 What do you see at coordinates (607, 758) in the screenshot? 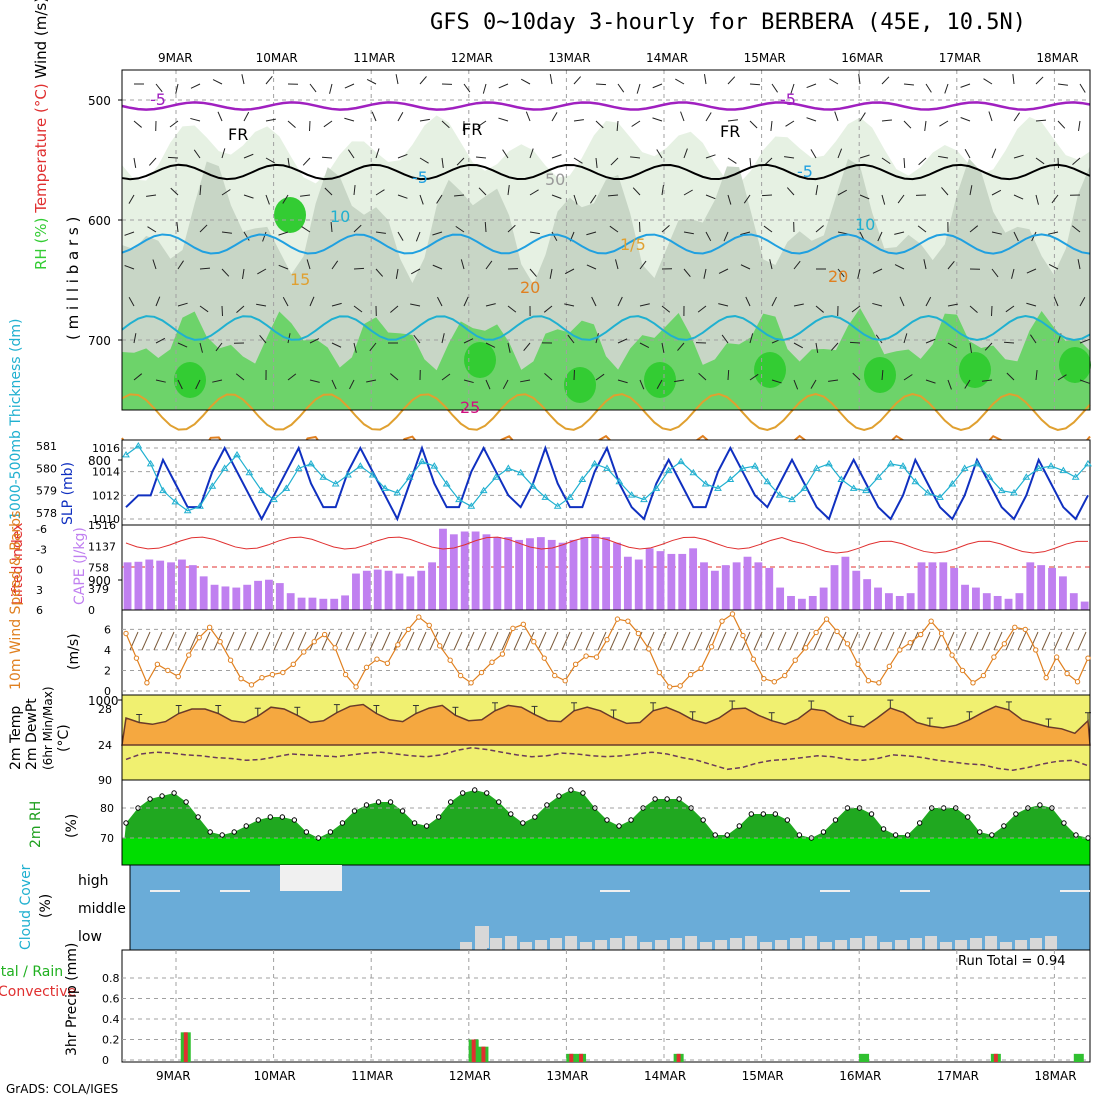
I see `dewpoint-line` at bounding box center [607, 758].